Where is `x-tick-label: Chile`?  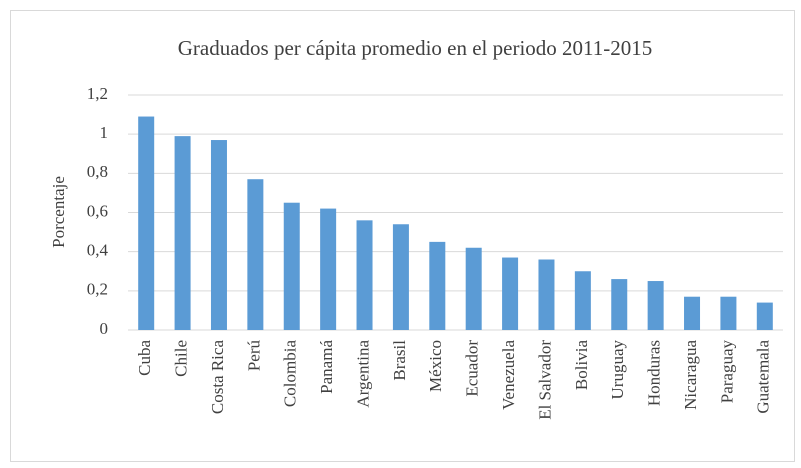
x-tick-label: Chile is located at coordinates (180, 358).